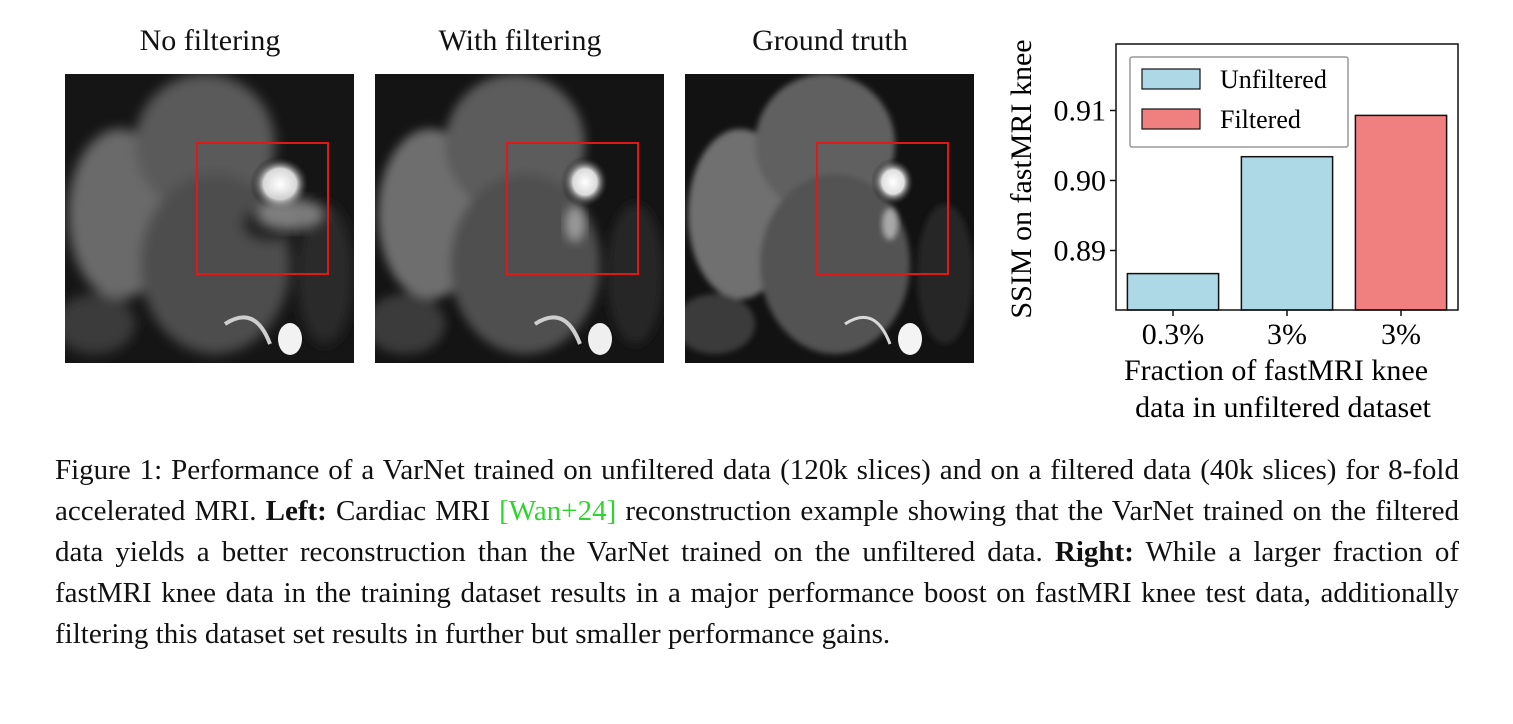 The width and height of the screenshot is (1513, 724). Describe the element at coordinates (1273, 79) in the screenshot. I see `legend-label-unfiltered: Unfiltered` at that location.